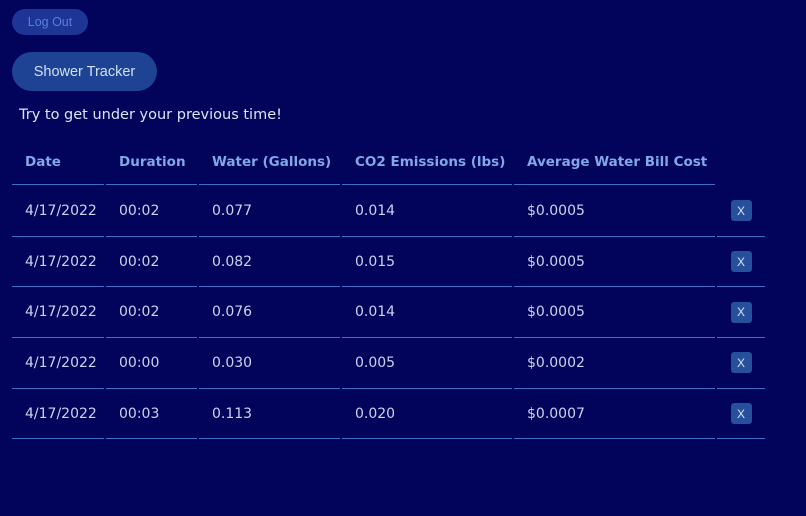  Describe the element at coordinates (269, 211) in the screenshot. I see `cell-water: 0.077` at that location.